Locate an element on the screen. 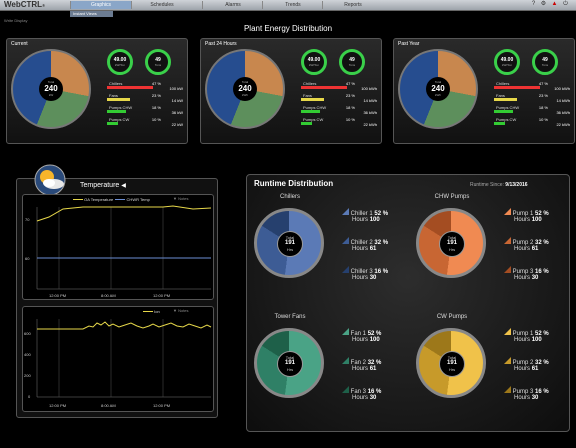 The image size is (576, 448). row-energy: 36 kWh is located at coordinates (563, 112).